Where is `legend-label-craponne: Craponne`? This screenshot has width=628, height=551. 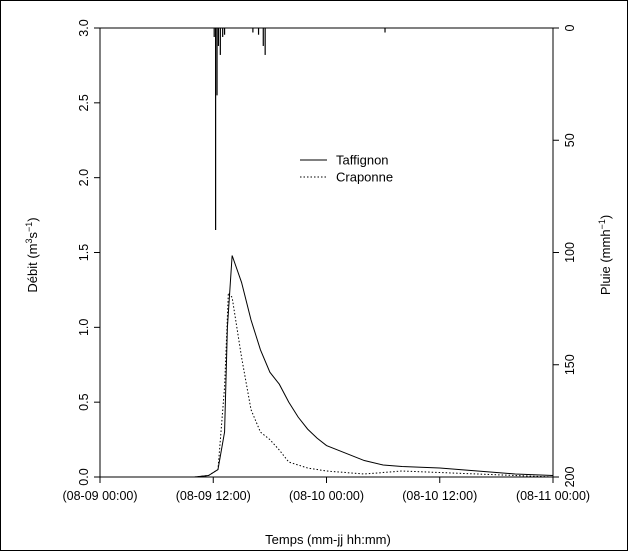
legend-label-craponne: Craponne is located at coordinates (364, 177).